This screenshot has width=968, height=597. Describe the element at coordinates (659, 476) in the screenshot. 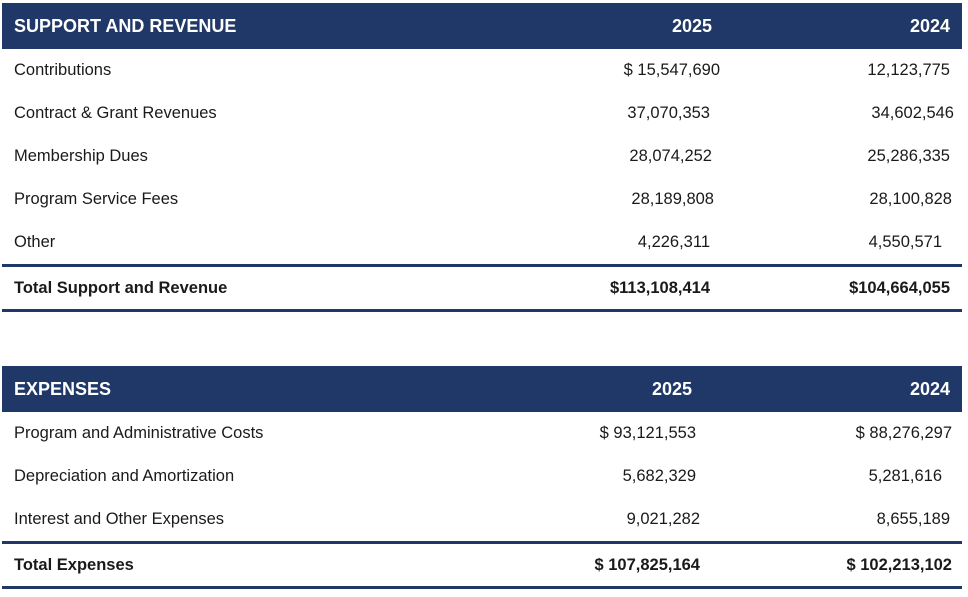

I see `value-2025: 5,682,329` at that location.